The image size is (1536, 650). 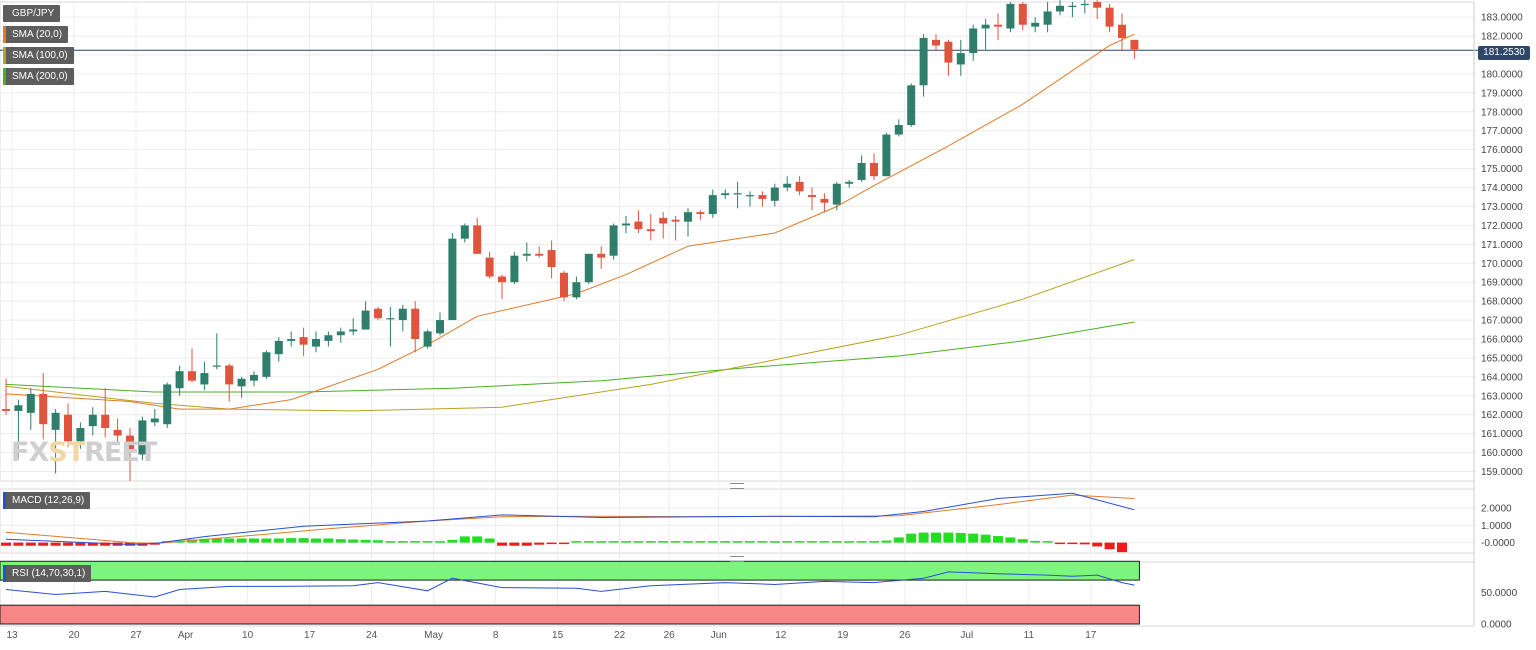 I want to click on price-tick-label: 180.0000, so click(x=1502, y=74).